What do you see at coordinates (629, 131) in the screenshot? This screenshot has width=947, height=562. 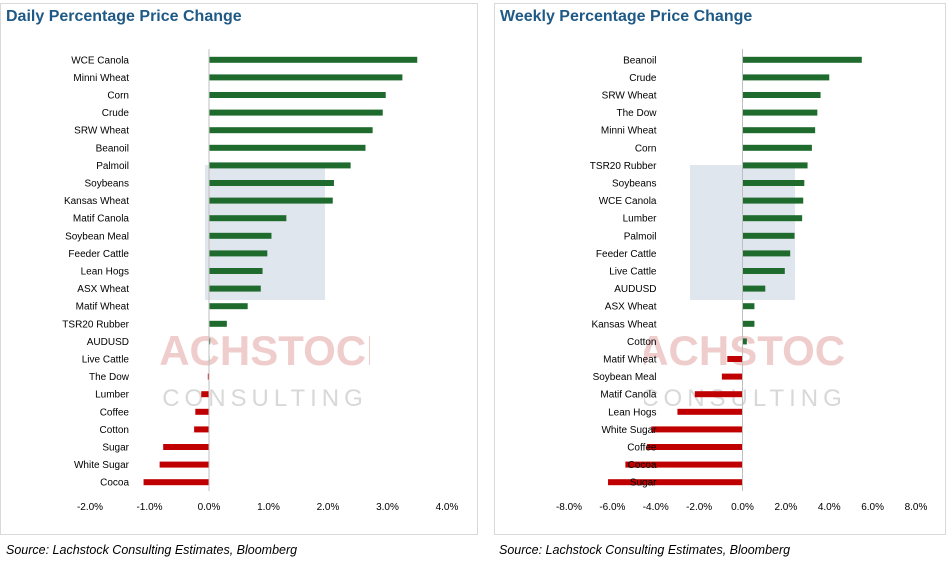 I see `weekly-category-label: Minni Wheat` at bounding box center [629, 131].